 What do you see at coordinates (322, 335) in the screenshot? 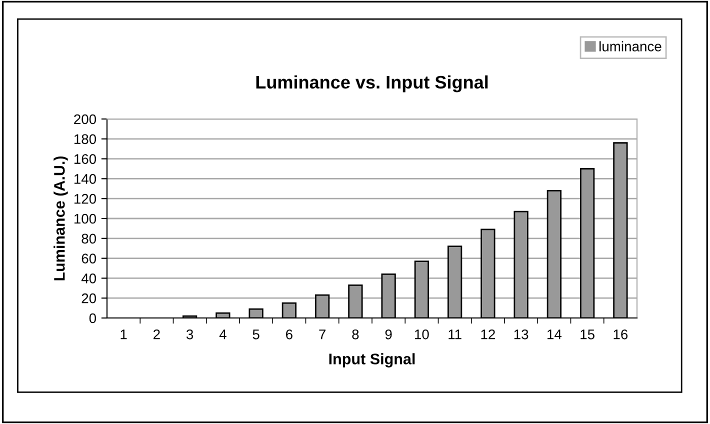
I see `x-tick-label: 7` at bounding box center [322, 335].